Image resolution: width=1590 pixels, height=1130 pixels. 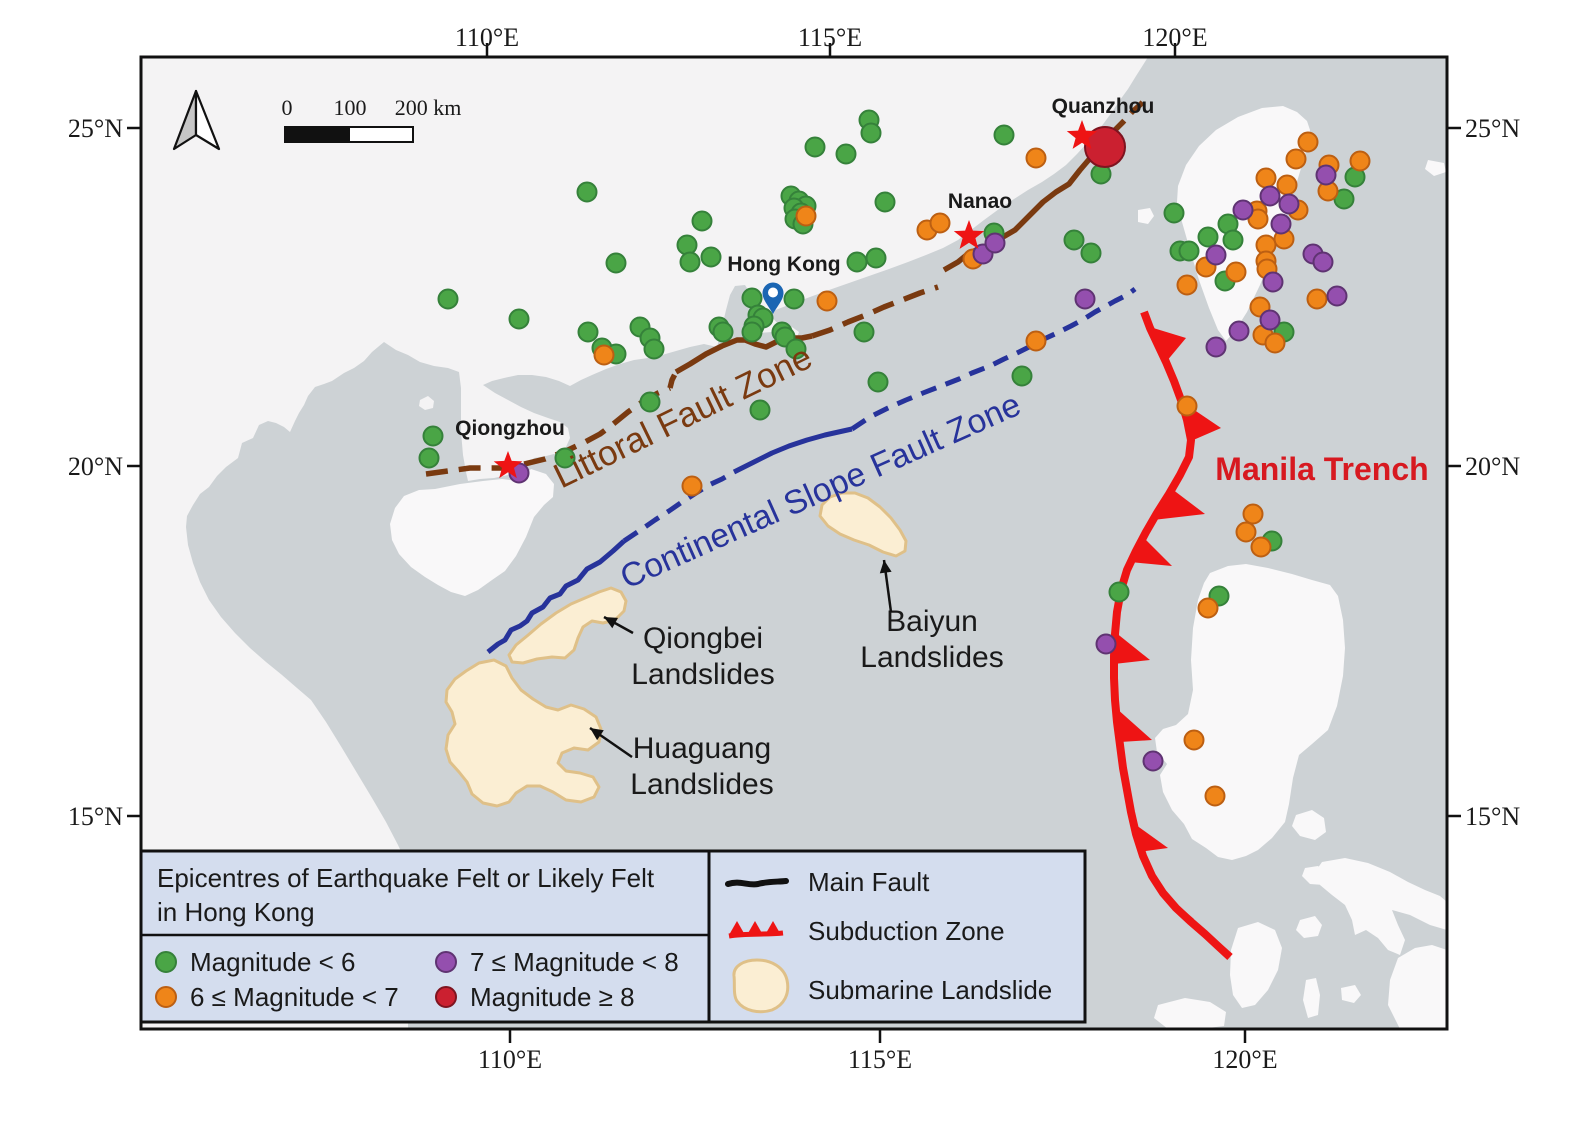 What do you see at coordinates (1103, 106) in the screenshot?
I see `svg-text: Quanzhou` at bounding box center [1103, 106].